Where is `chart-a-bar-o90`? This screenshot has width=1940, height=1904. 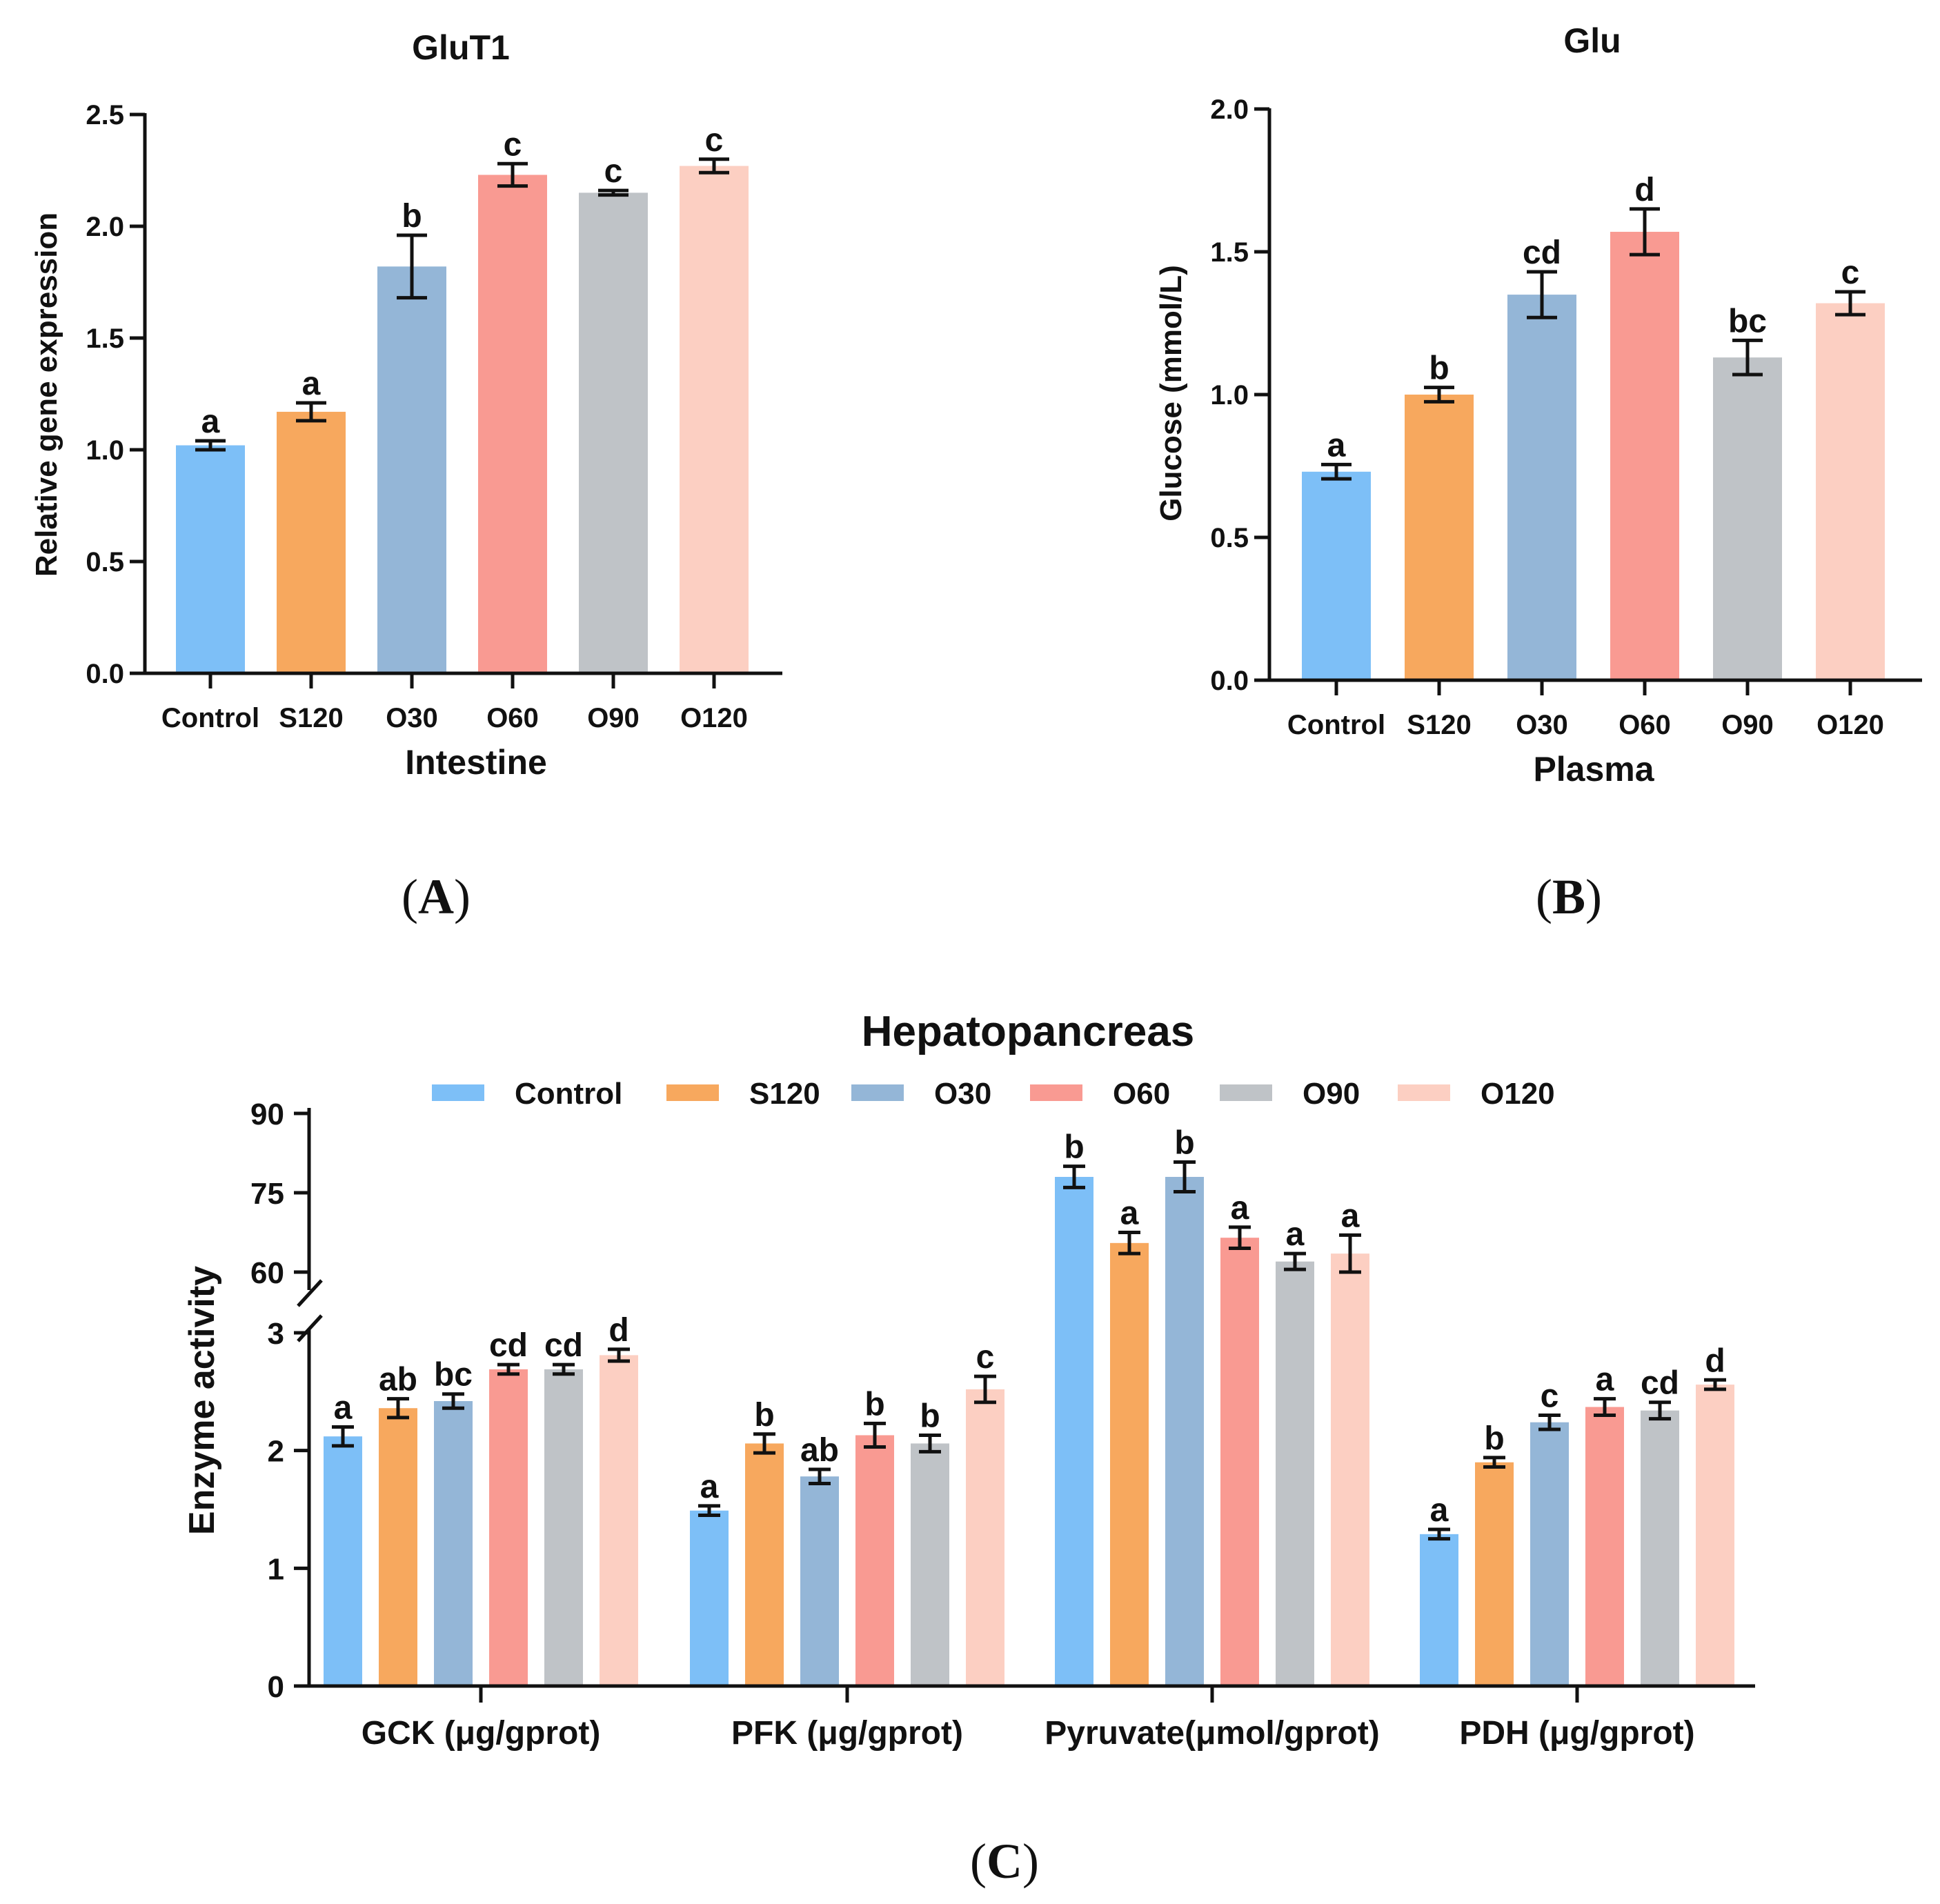
chart-a-bar-o90 is located at coordinates (613, 432).